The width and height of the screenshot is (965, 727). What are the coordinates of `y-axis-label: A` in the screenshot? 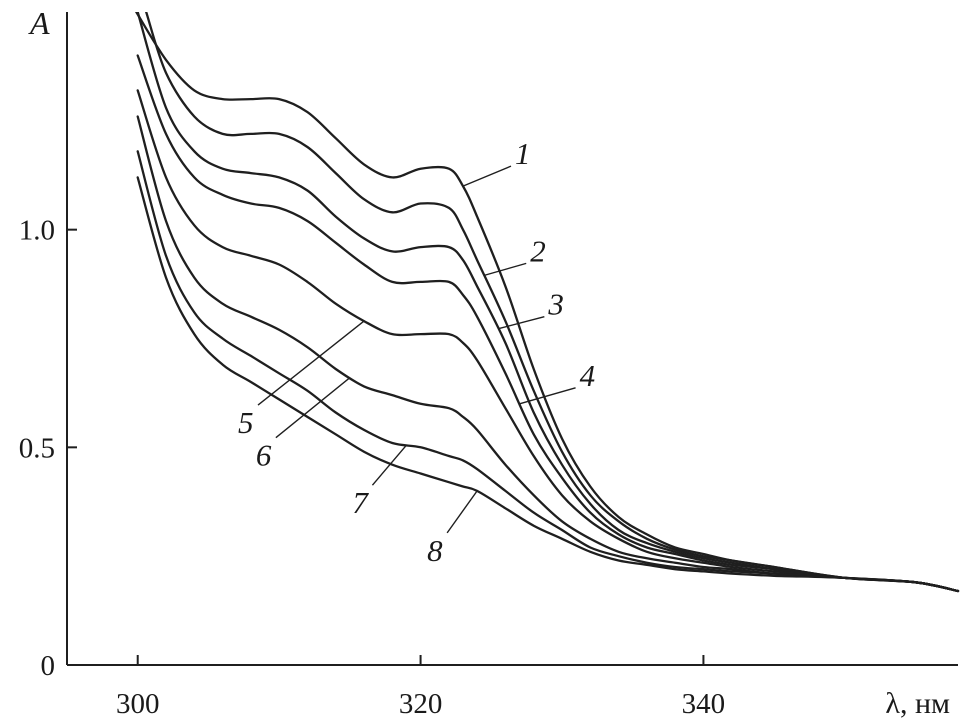 It's located at (39, 23).